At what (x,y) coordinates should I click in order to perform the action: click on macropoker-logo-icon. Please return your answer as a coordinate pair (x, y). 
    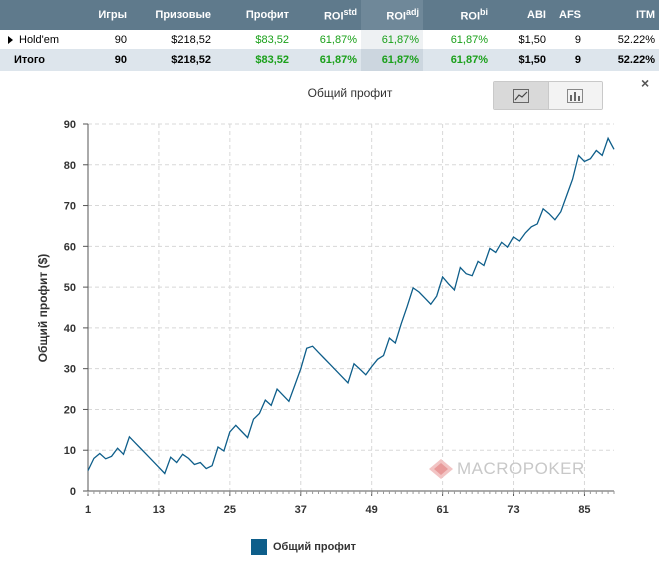
    Looking at the image, I should click on (441, 469).